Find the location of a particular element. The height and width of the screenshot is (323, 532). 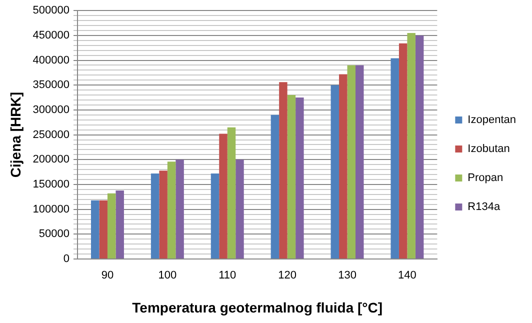

x-tick-label: 110 is located at coordinates (227, 276).